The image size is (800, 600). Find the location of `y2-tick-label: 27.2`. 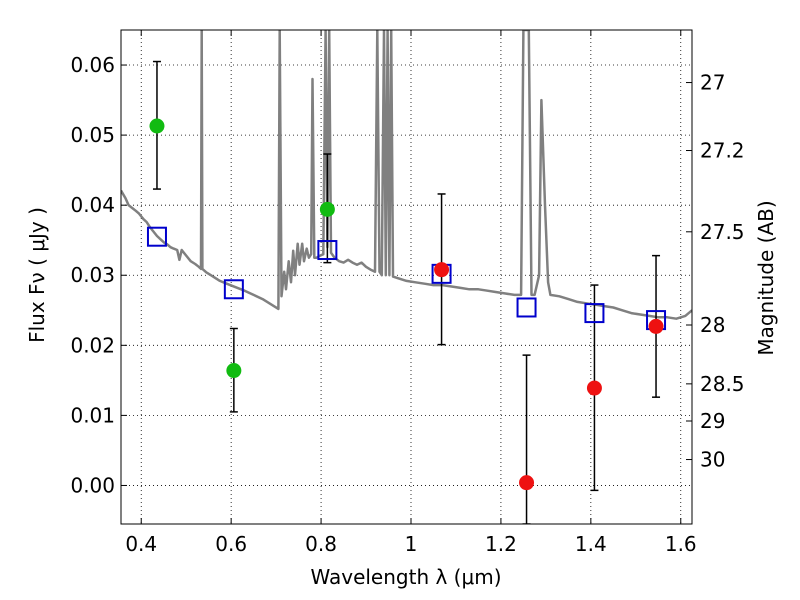

y2-tick-label: 27.2 is located at coordinates (722, 151).